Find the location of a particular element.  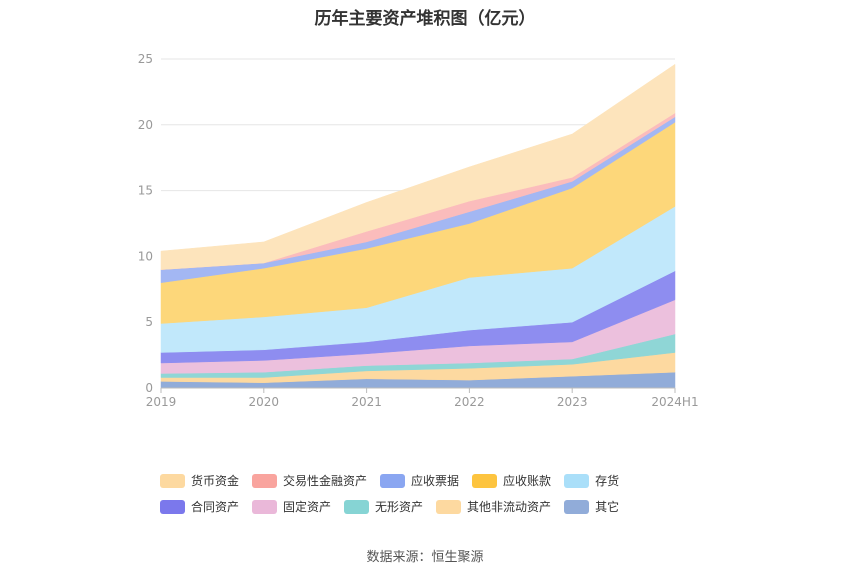

legend-label: 交易性金融资产 is located at coordinates (325, 481).